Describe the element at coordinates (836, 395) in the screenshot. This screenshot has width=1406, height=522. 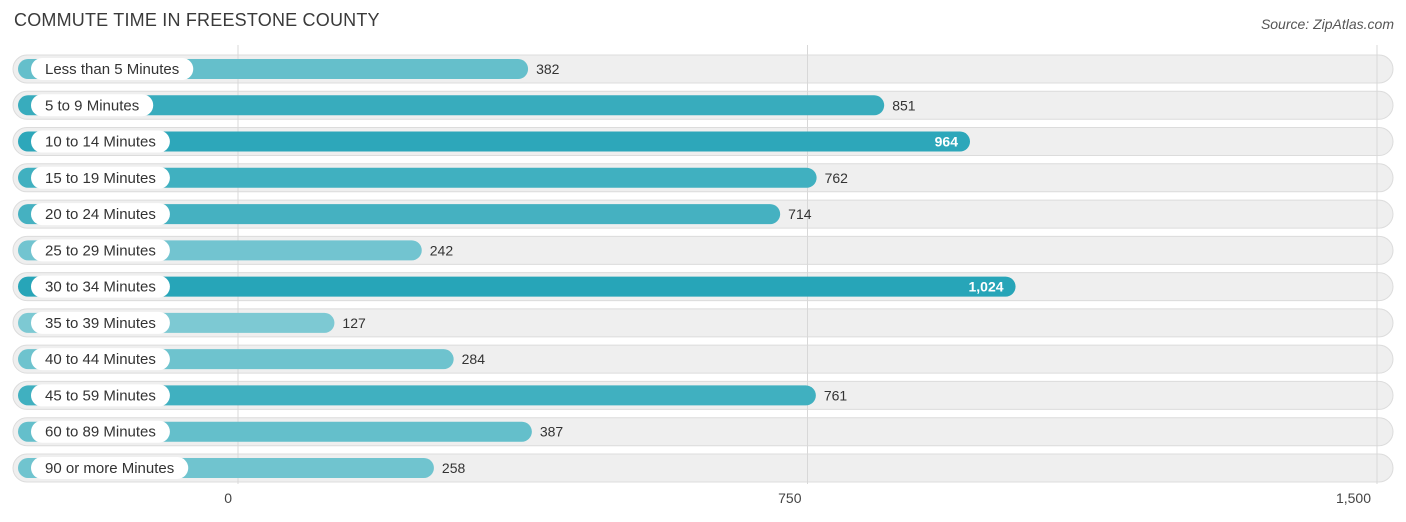
I see `value-label: 761` at that location.